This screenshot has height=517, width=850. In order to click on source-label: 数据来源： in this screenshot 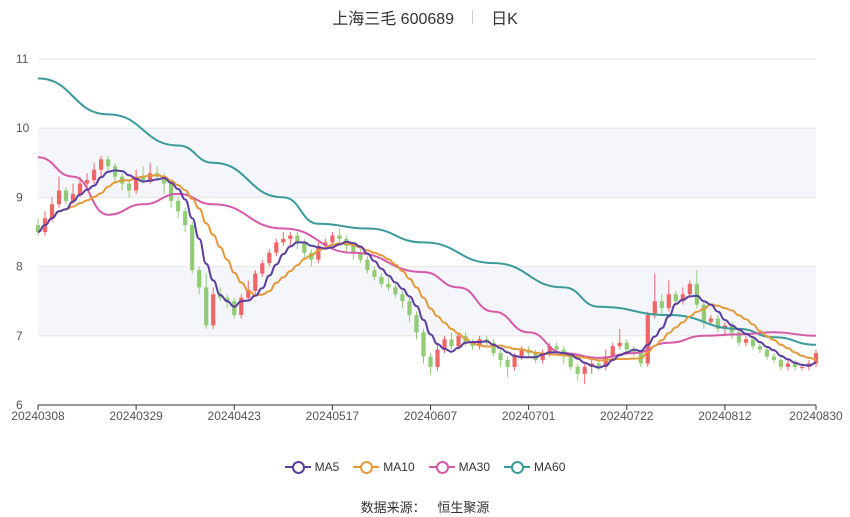, I will do `click(393, 507)`.